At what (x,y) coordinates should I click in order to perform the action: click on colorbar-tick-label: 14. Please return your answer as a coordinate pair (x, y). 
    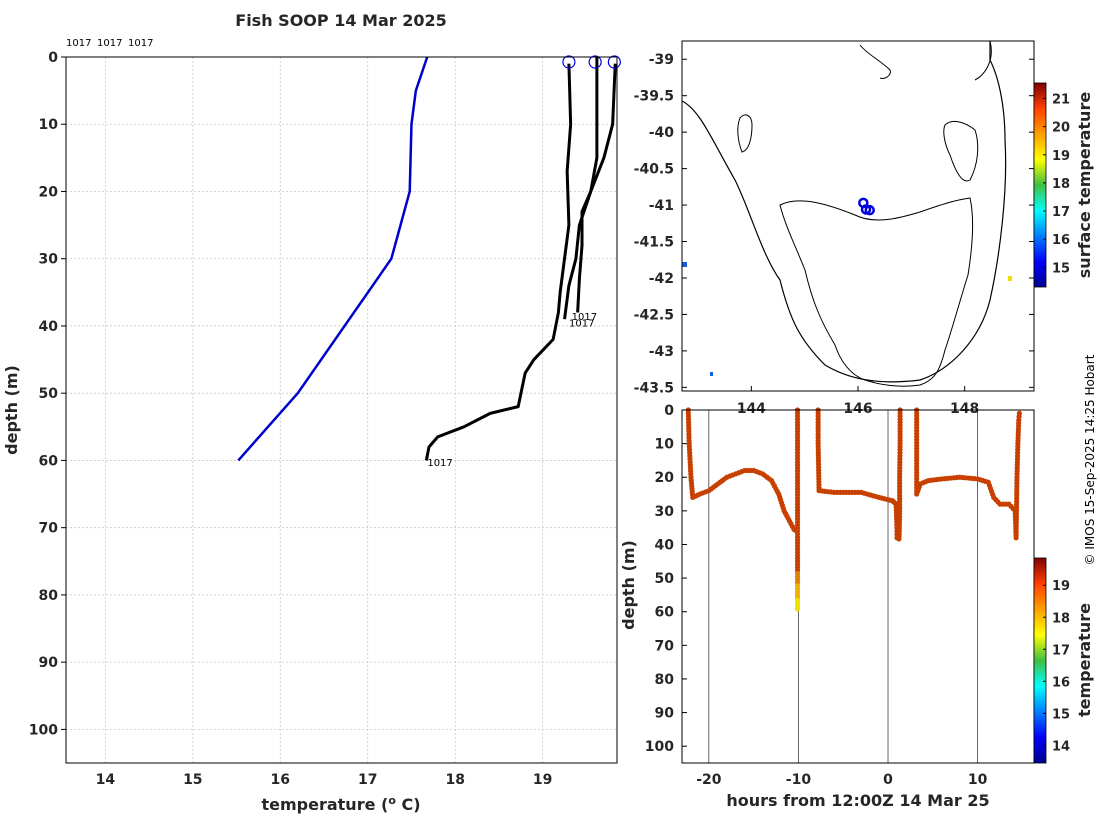
    Looking at the image, I should click on (1061, 746).